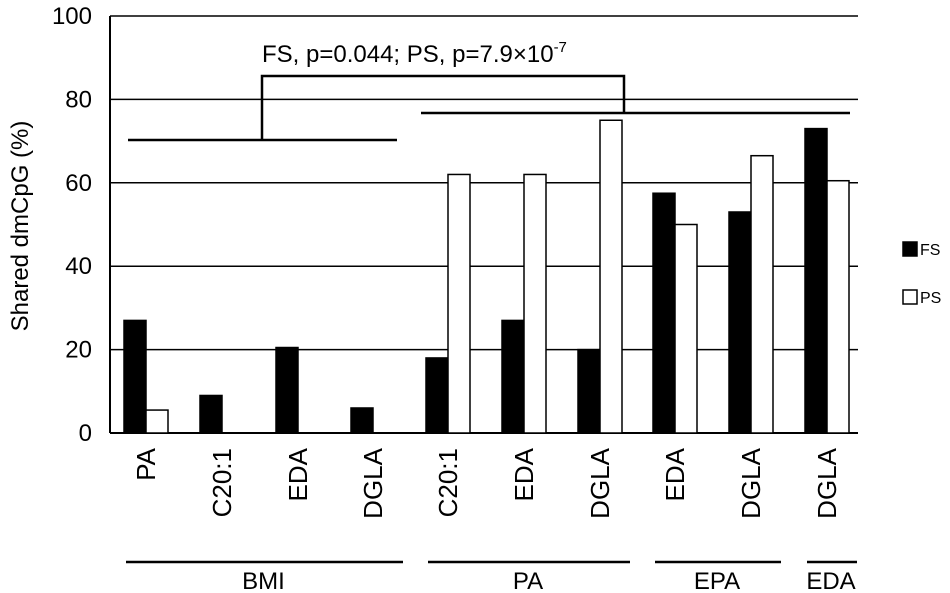 The height and width of the screenshot is (593, 950). Describe the element at coordinates (20, 226) in the screenshot. I see `y-axis-label: Shared dmCpG (%)` at that location.